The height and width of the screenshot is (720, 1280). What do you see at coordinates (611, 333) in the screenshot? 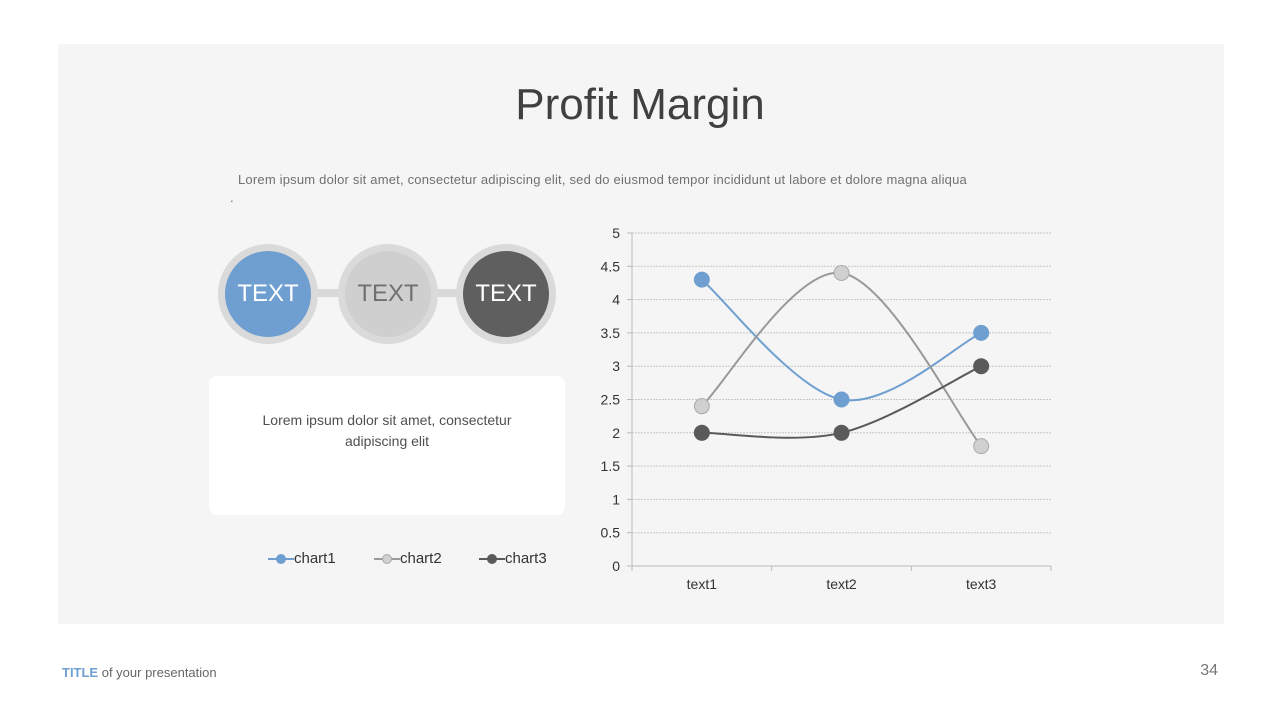
I see `y-tick-label: 3.5` at bounding box center [611, 333].